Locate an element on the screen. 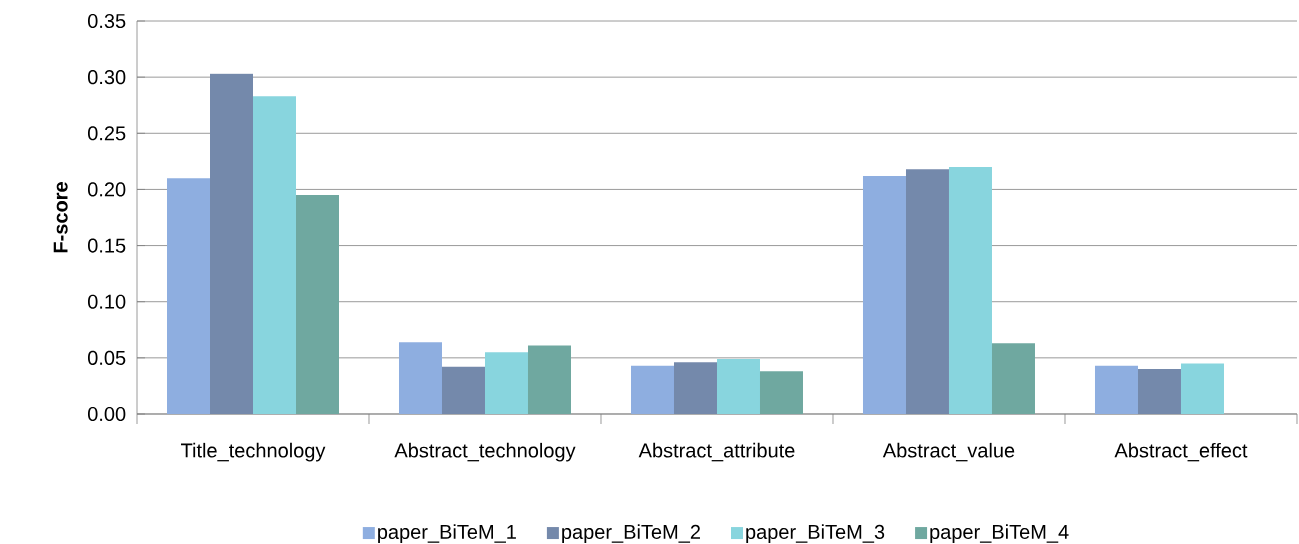  y-tick-label: 0.15 is located at coordinates (106, 245).